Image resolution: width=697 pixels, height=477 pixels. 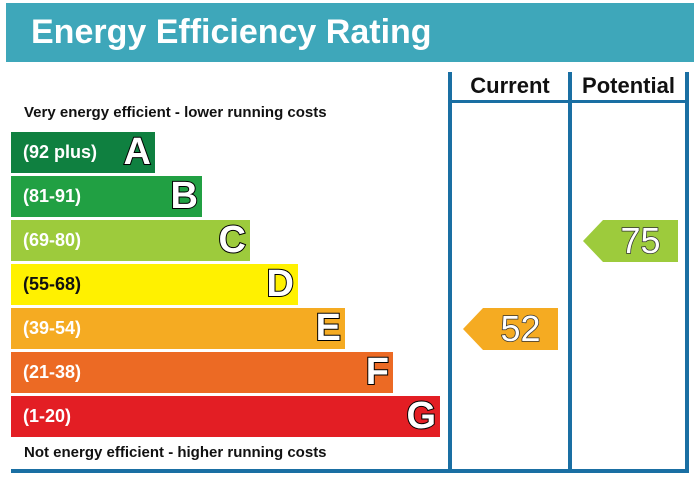 I want to click on chart-title: Energy Efficiency Rating, so click(x=231, y=32).